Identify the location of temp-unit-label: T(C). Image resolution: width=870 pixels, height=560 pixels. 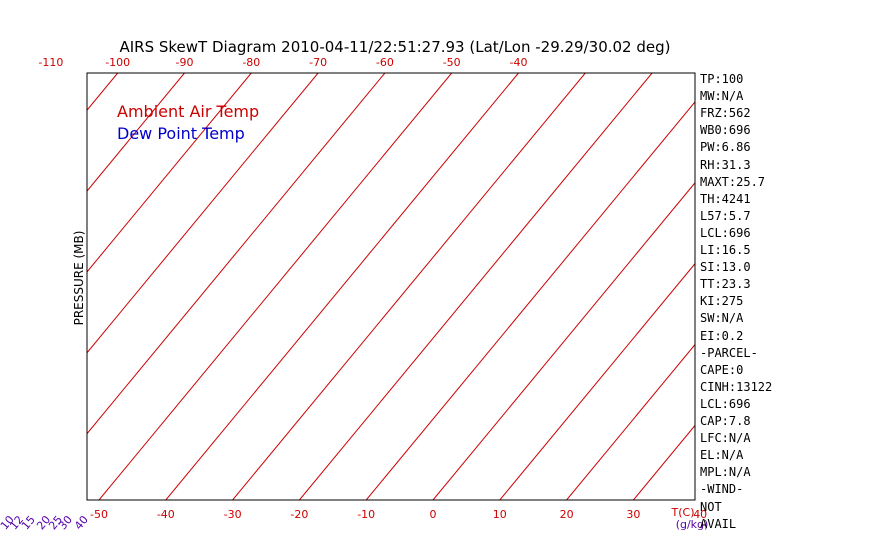
(683, 512).